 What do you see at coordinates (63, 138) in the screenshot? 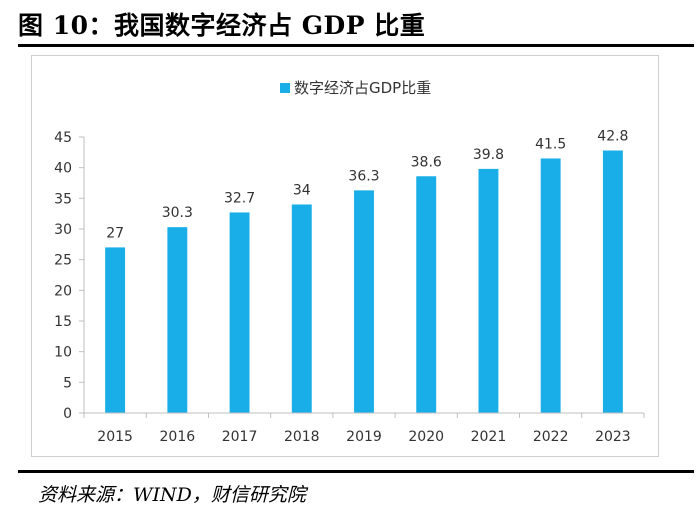
I see `y-tick-label: 45` at bounding box center [63, 138].